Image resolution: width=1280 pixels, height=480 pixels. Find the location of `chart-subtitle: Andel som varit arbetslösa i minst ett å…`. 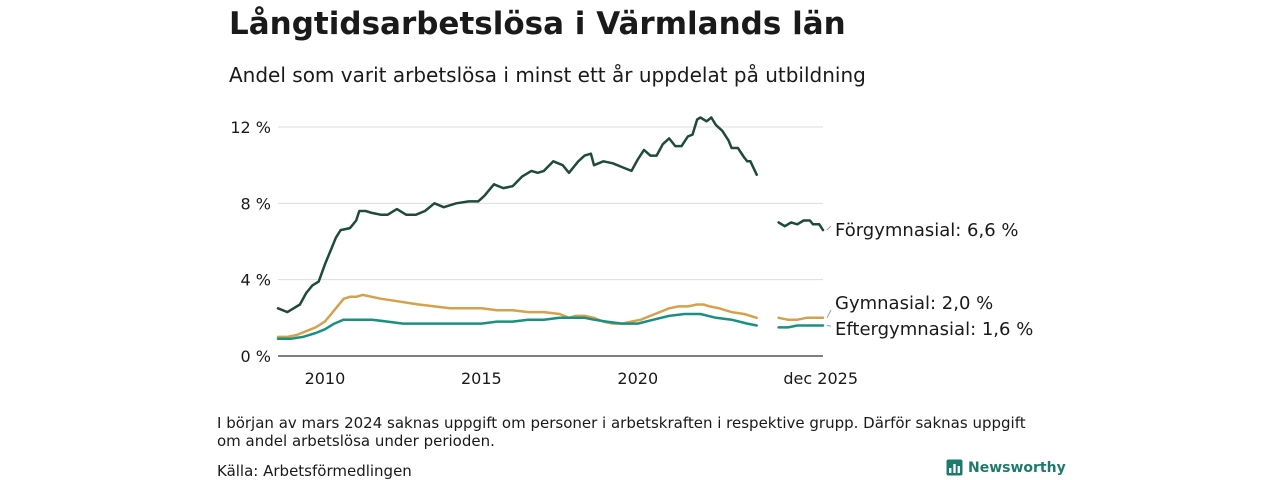

chart-subtitle: Andel som varit arbetslösa i minst ett å… is located at coordinates (547, 75).